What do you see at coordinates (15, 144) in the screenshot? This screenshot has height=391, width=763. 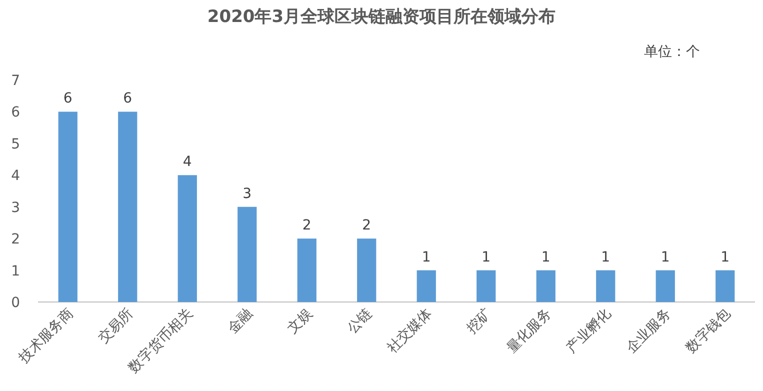 I see `y-tick-label: 5` at bounding box center [15, 144].